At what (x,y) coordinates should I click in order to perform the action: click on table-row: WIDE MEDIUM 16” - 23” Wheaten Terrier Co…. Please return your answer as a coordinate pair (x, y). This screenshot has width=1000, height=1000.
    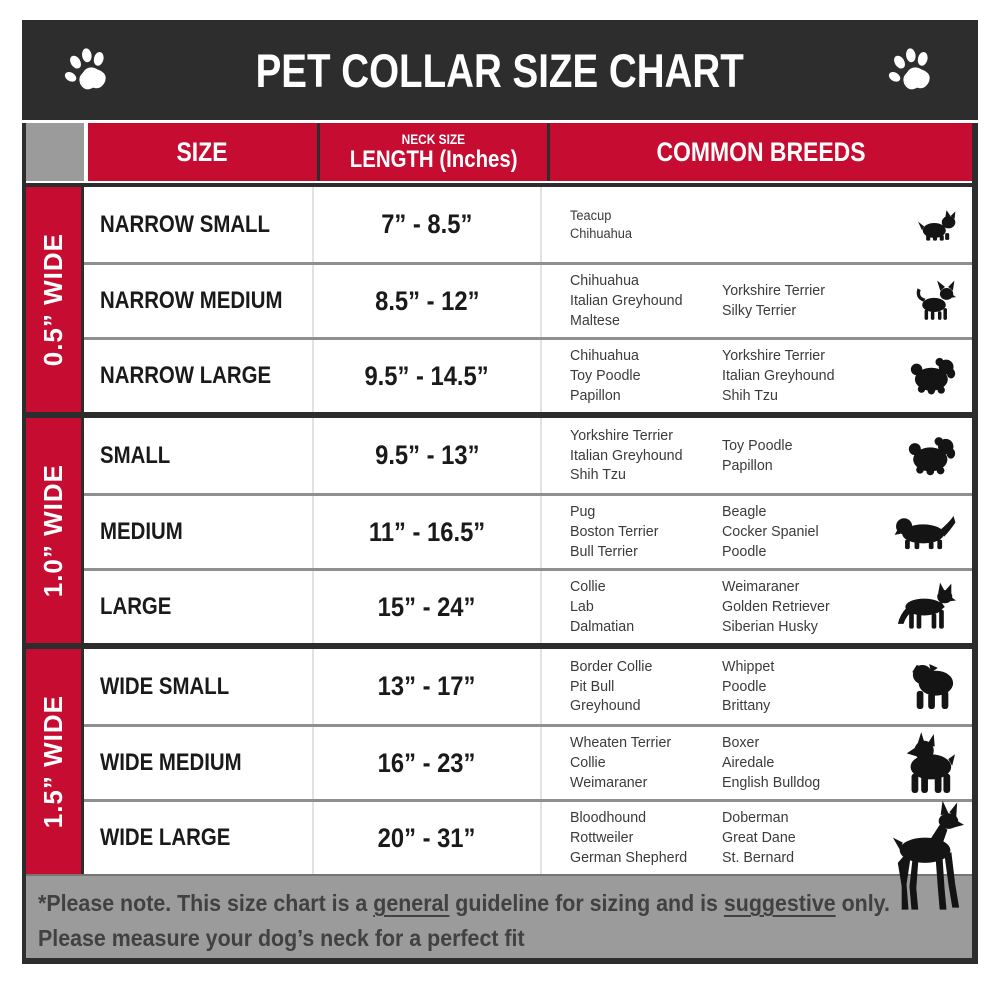
    Looking at the image, I should click on (528, 761).